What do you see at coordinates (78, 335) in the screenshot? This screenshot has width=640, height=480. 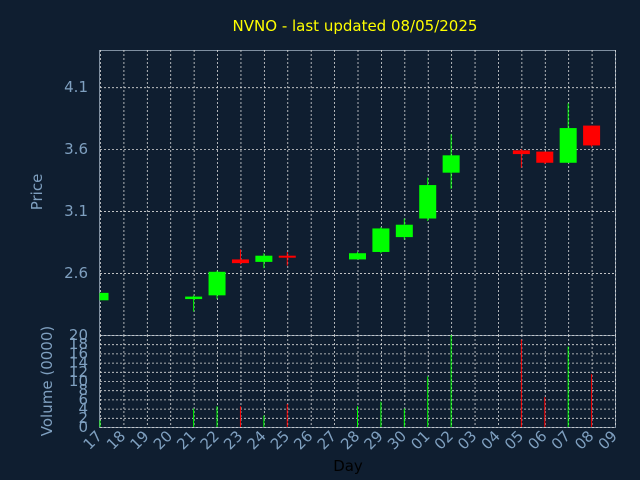 I see `volume-y-tick-label: 20` at bounding box center [78, 335].